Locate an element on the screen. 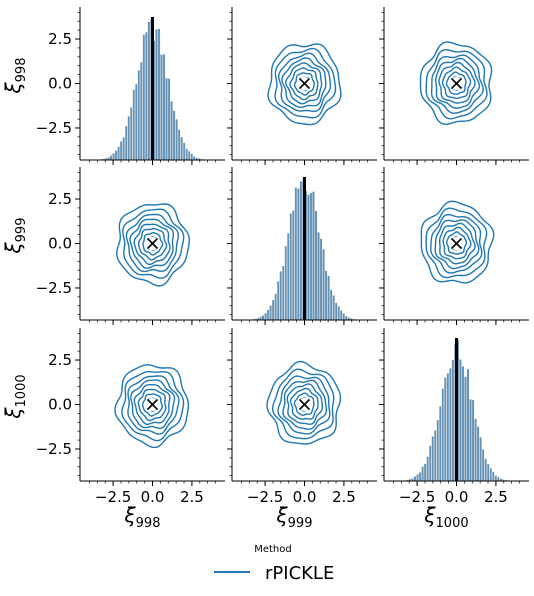 The width and height of the screenshot is (534, 596). y-axis-label-998: ξ998 is located at coordinates (15, 76).